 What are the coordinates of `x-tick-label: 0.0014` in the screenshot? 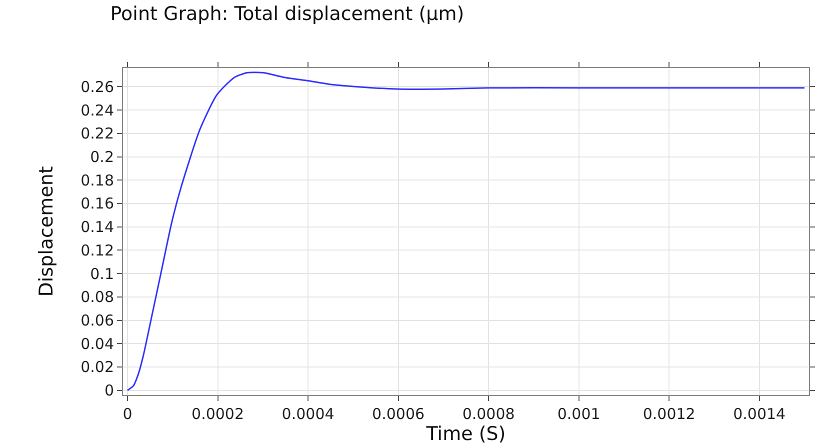 It's located at (759, 414).